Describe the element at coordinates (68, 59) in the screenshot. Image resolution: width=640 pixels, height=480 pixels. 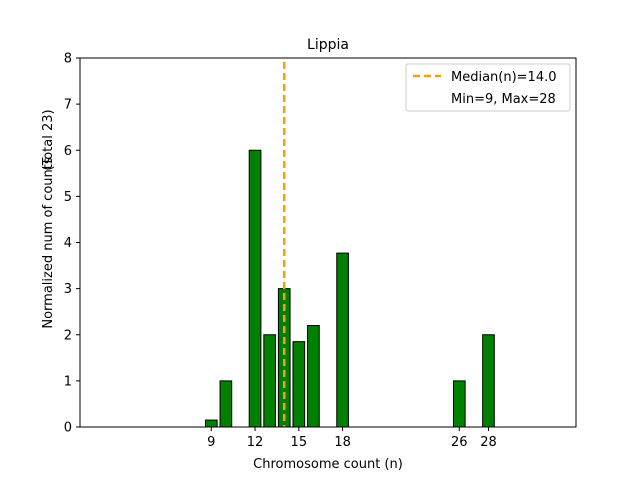
I see `y-tick-label: 8` at that location.